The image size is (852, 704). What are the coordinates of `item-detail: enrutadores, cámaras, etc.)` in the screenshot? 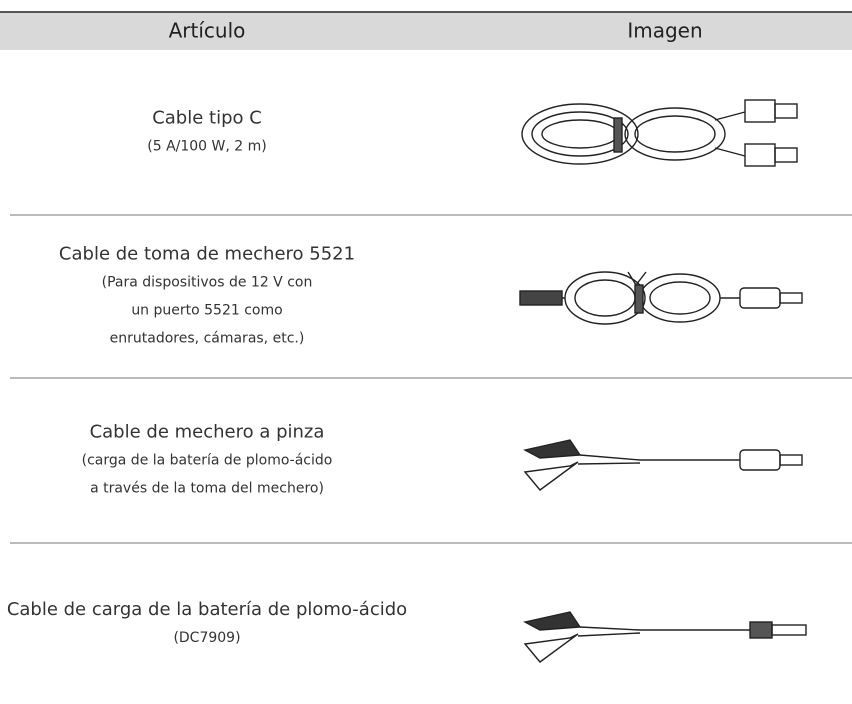 It's located at (207, 339).